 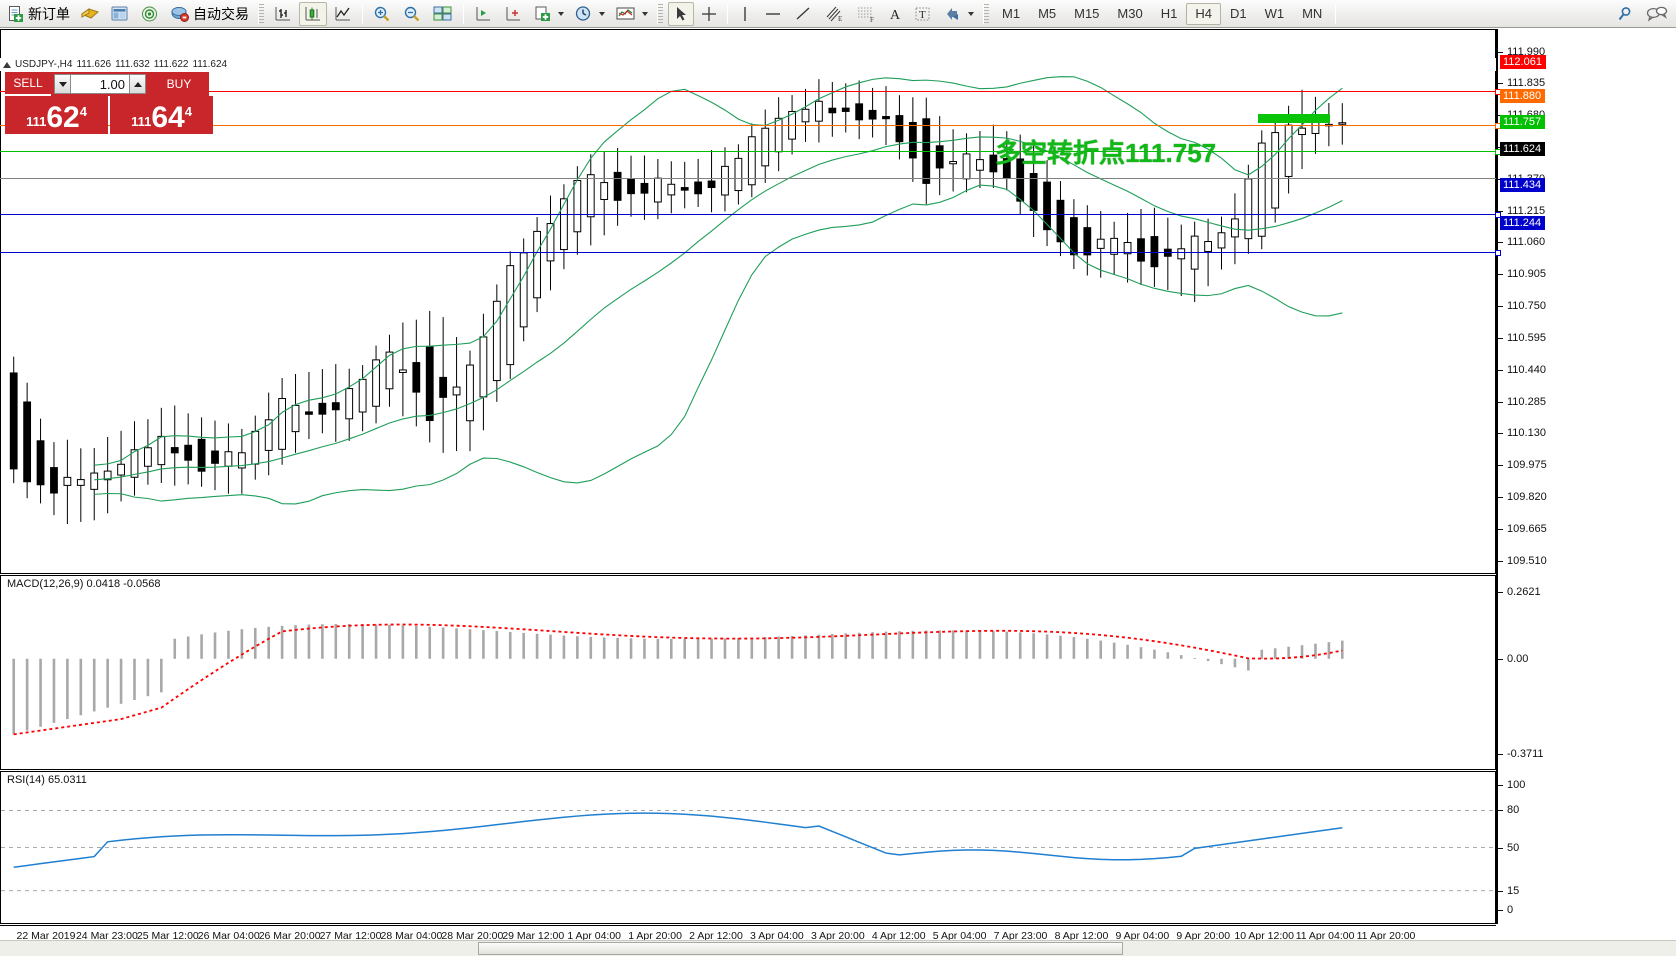 What do you see at coordinates (283, 14) in the screenshot?
I see `bar-chart-icon` at bounding box center [283, 14].